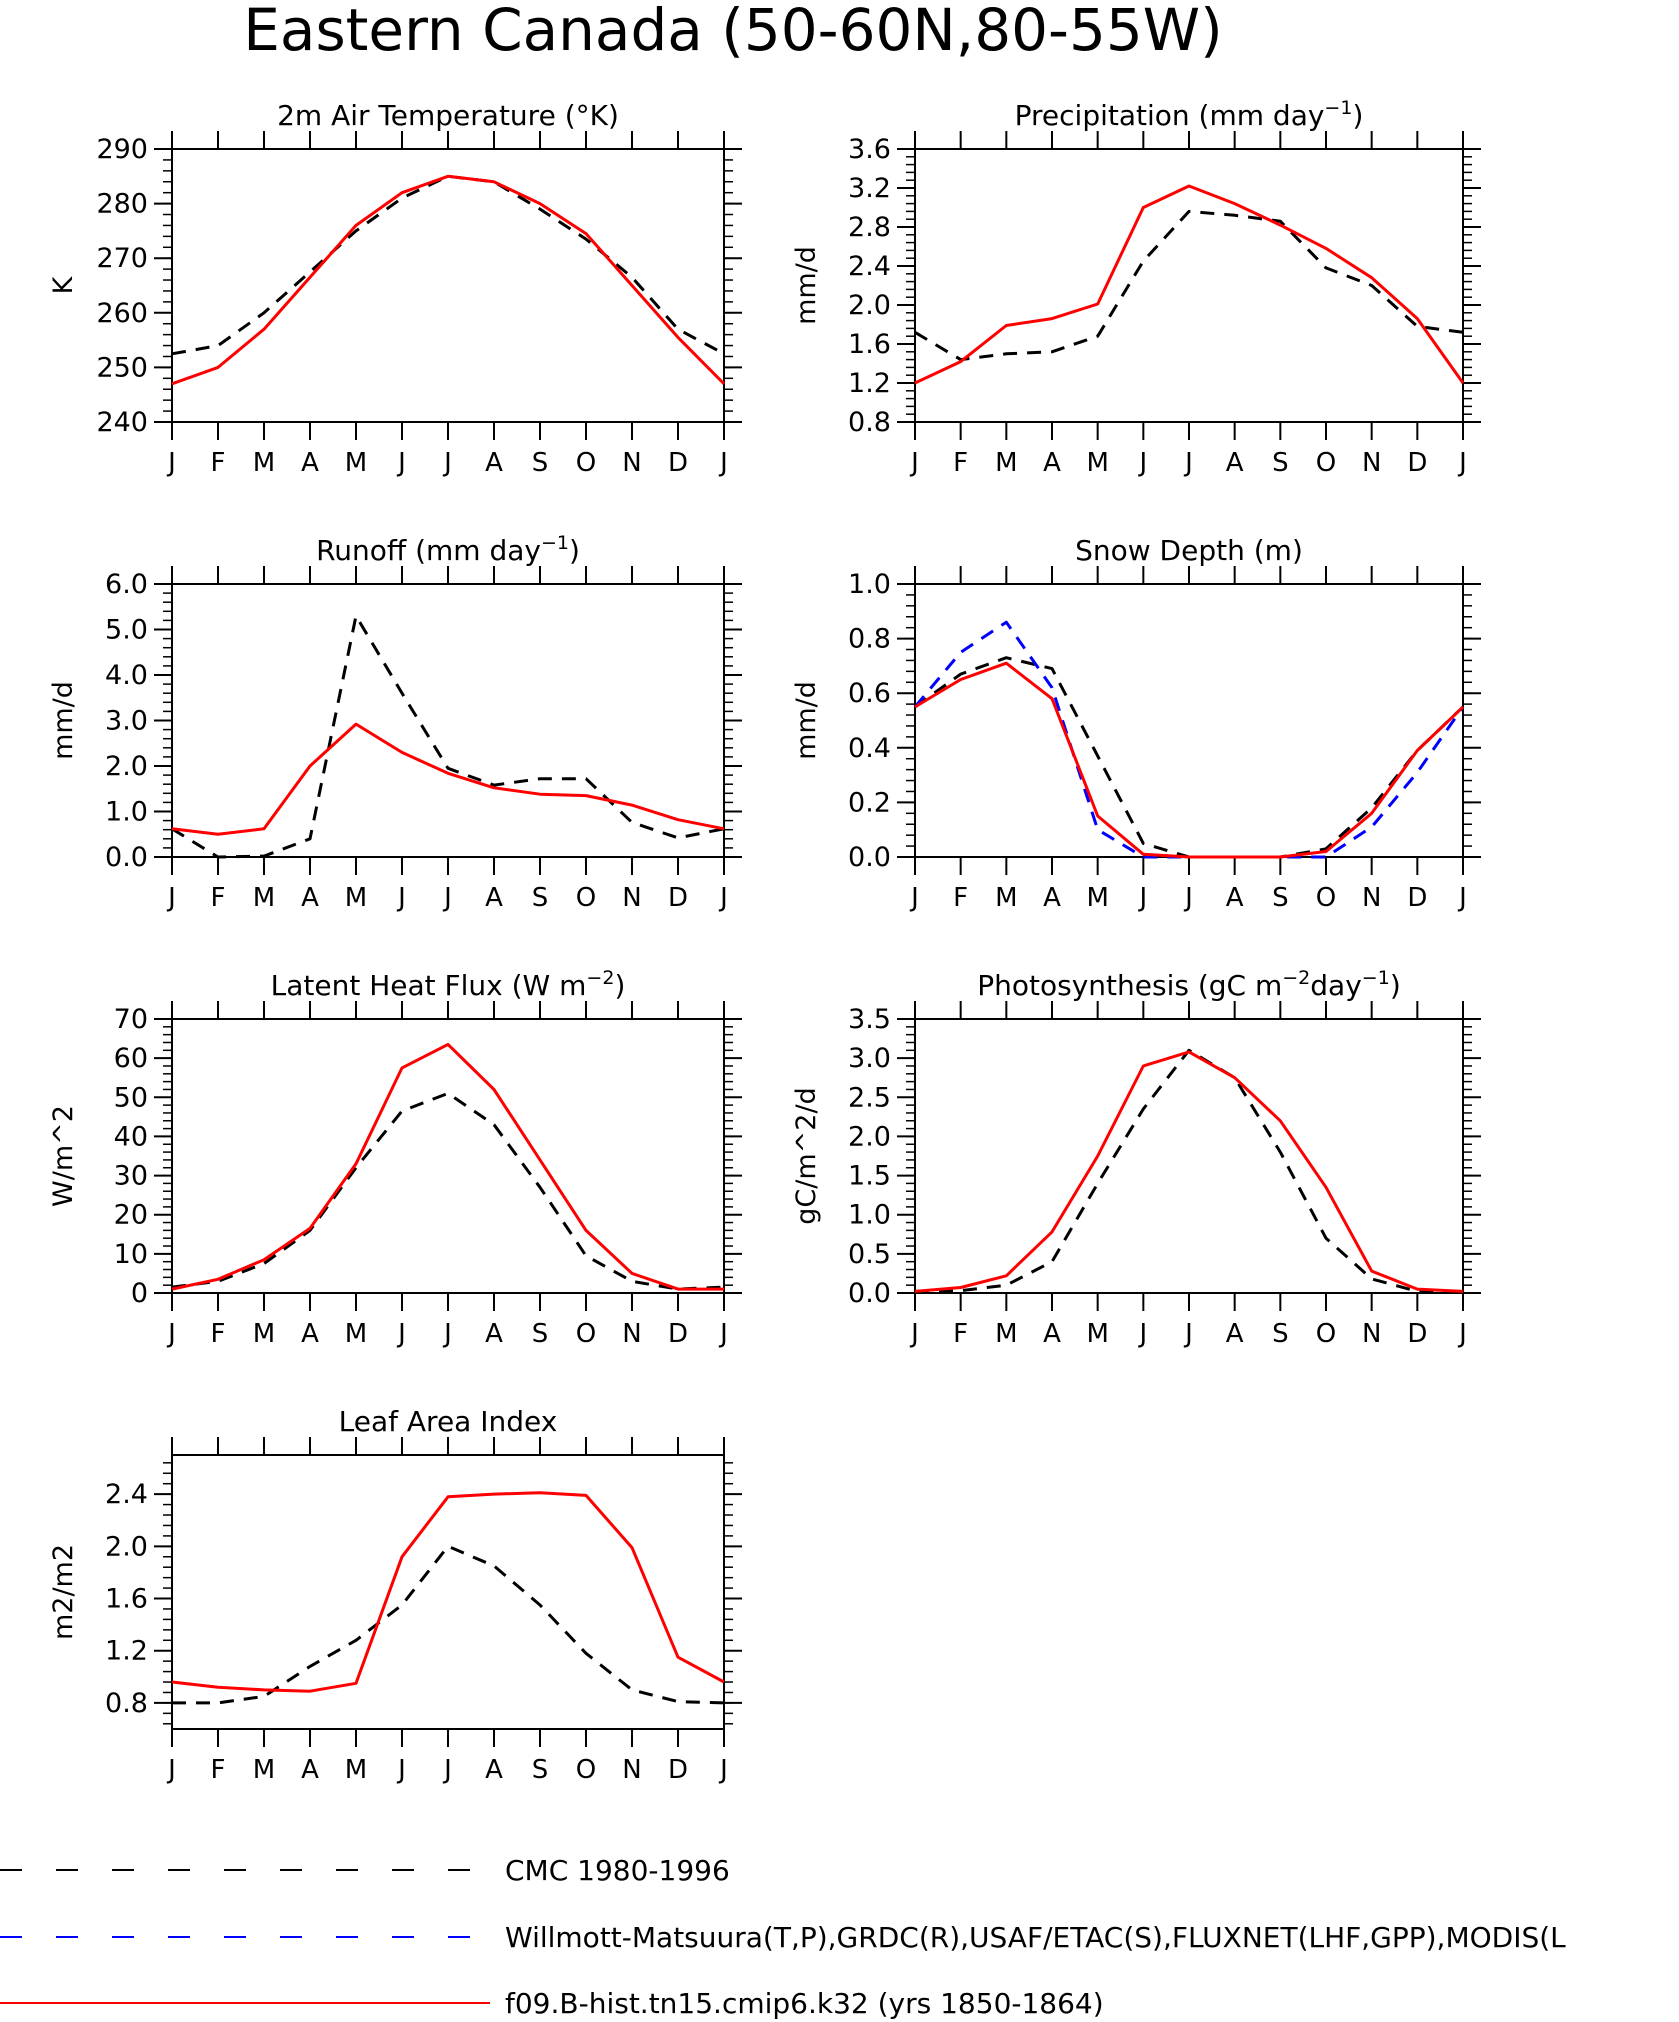 The image size is (1679, 2022). What do you see at coordinates (869, 344) in the screenshot?
I see `y-tick-label: 1.6` at bounding box center [869, 344].